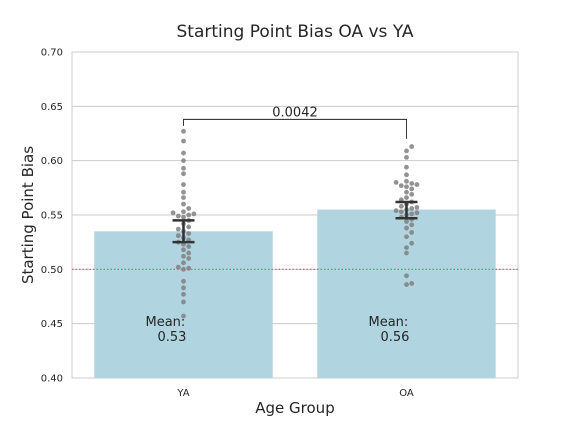 The height and width of the screenshot is (432, 576). What do you see at coordinates (294, 408) in the screenshot?
I see `x-axis-title: Age Group` at bounding box center [294, 408].